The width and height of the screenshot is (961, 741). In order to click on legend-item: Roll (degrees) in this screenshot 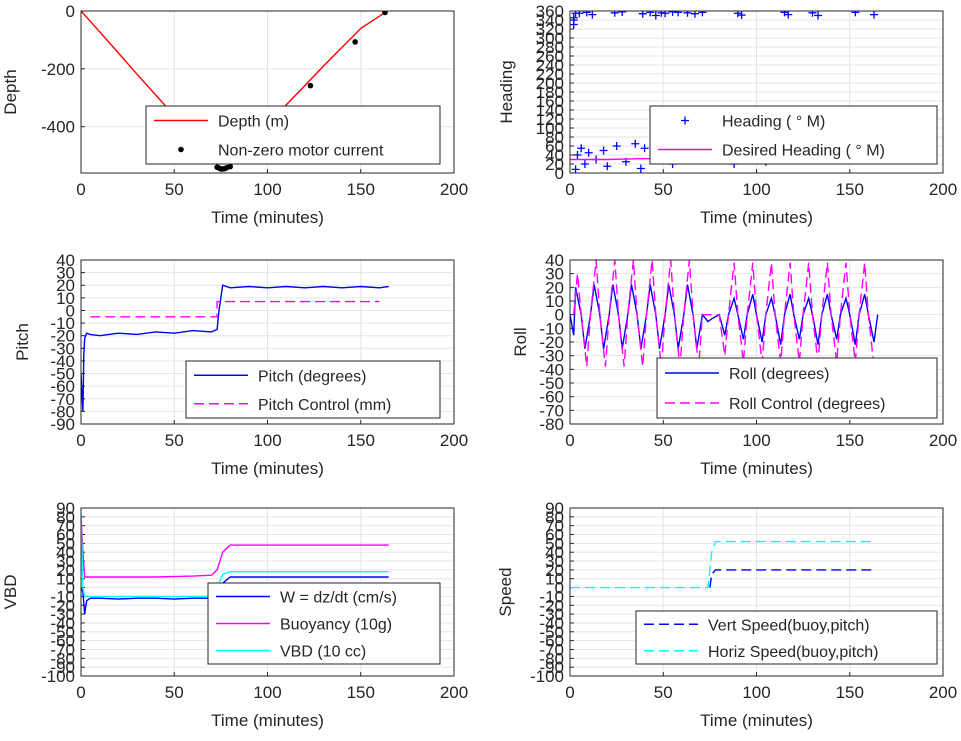, I will do `click(747, 374)`.